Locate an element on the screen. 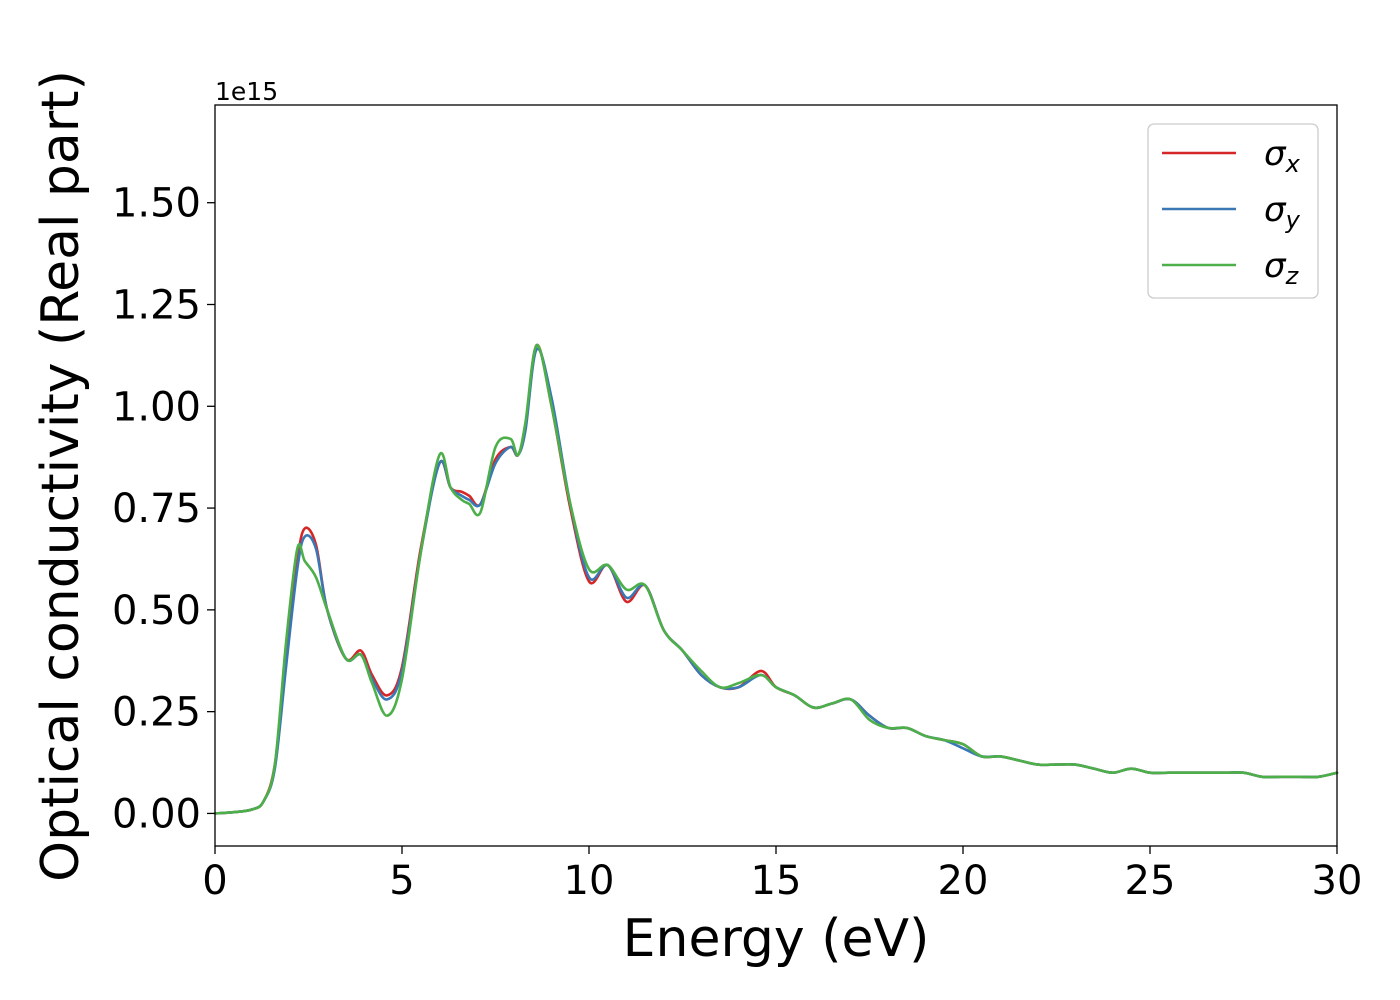 This screenshot has width=1400, height=1000. y-axis: 0.00 0.25 0.50 0.75 1.00 1.25 1.50 is located at coordinates (163, 509).